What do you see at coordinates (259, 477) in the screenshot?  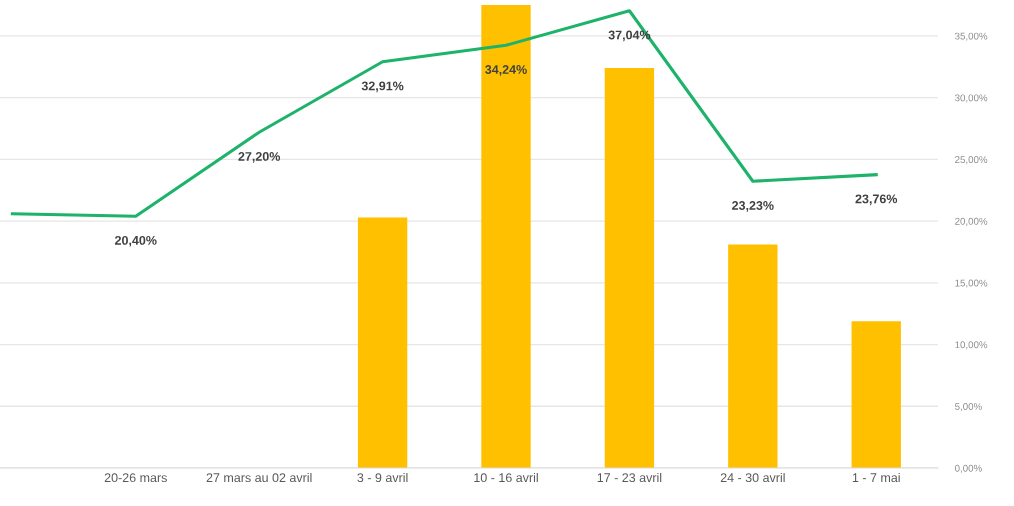 I see `x-tick-label: 27 mars au 02 avril` at bounding box center [259, 477].